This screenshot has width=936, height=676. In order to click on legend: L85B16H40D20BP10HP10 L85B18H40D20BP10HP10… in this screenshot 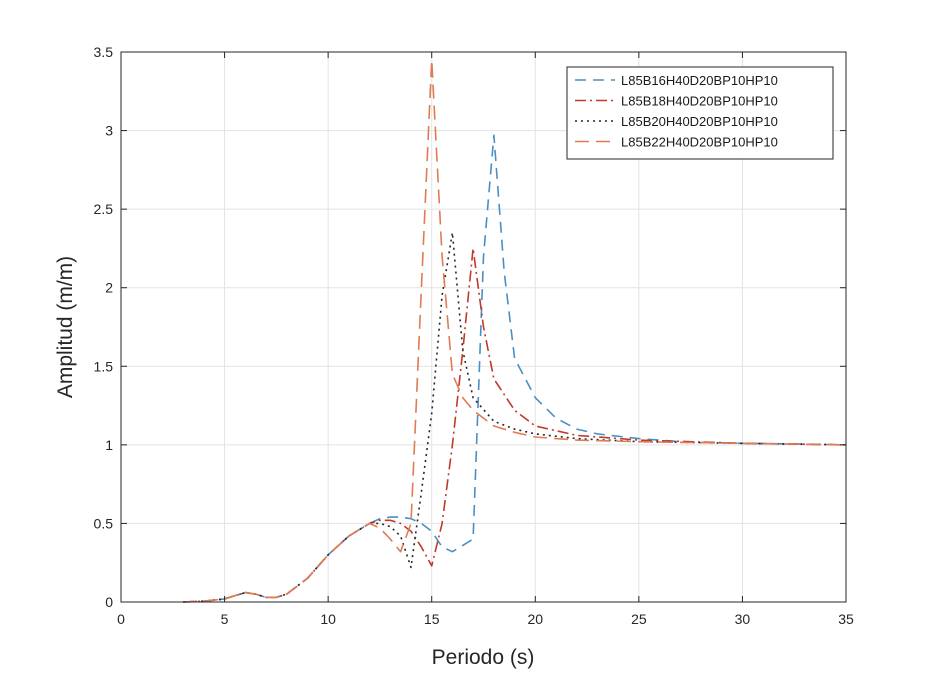, I will do `click(700, 113)`.